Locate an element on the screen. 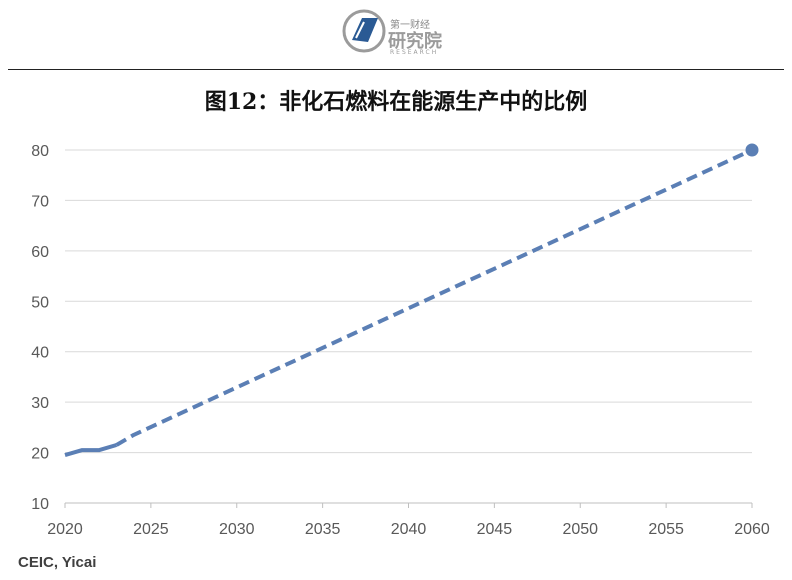  x-tick-label: 2020 is located at coordinates (65, 529).